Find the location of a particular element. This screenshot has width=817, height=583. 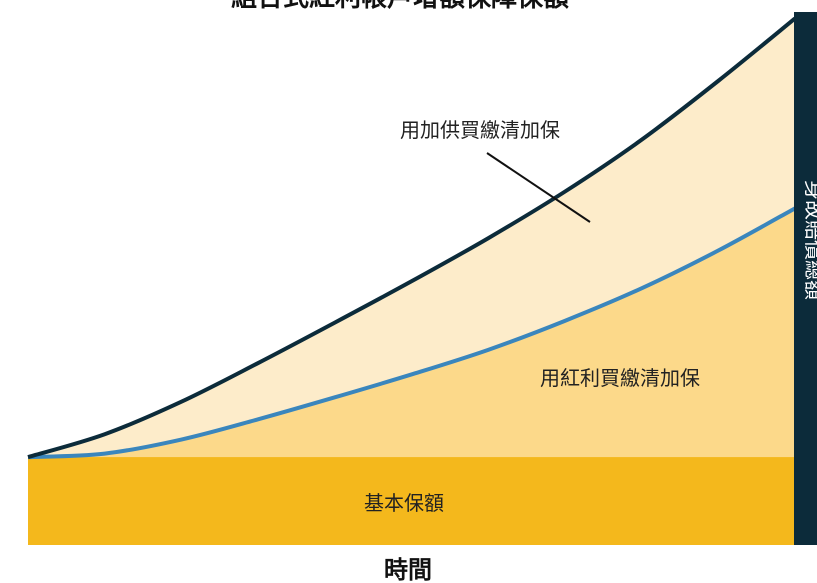

series-label-supplement: 用加供買繳清加保 is located at coordinates (480, 130).